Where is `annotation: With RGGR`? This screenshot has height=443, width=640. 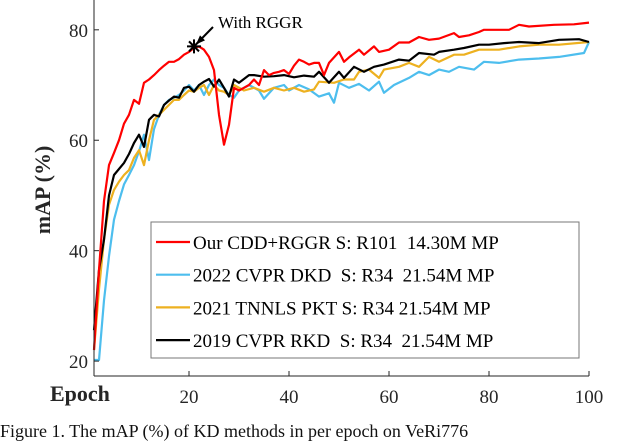 annotation: With RGGR is located at coordinates (245, 33).